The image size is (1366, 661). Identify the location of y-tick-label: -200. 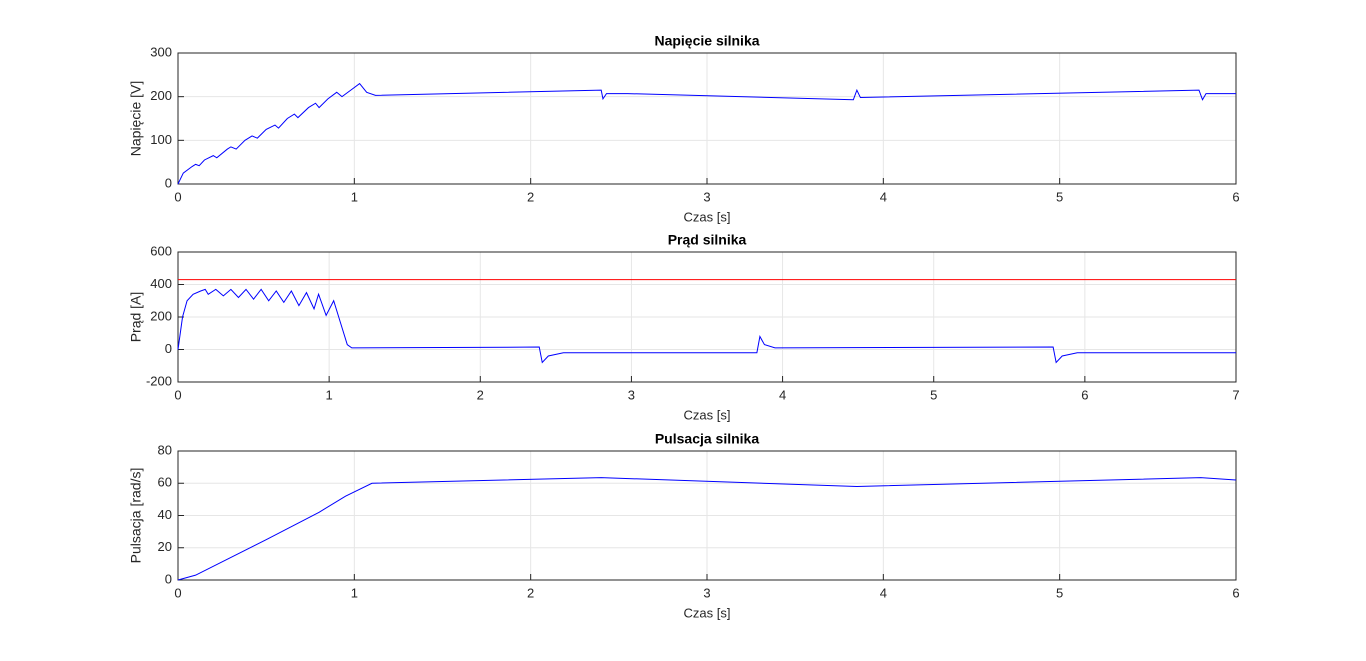
(159, 380).